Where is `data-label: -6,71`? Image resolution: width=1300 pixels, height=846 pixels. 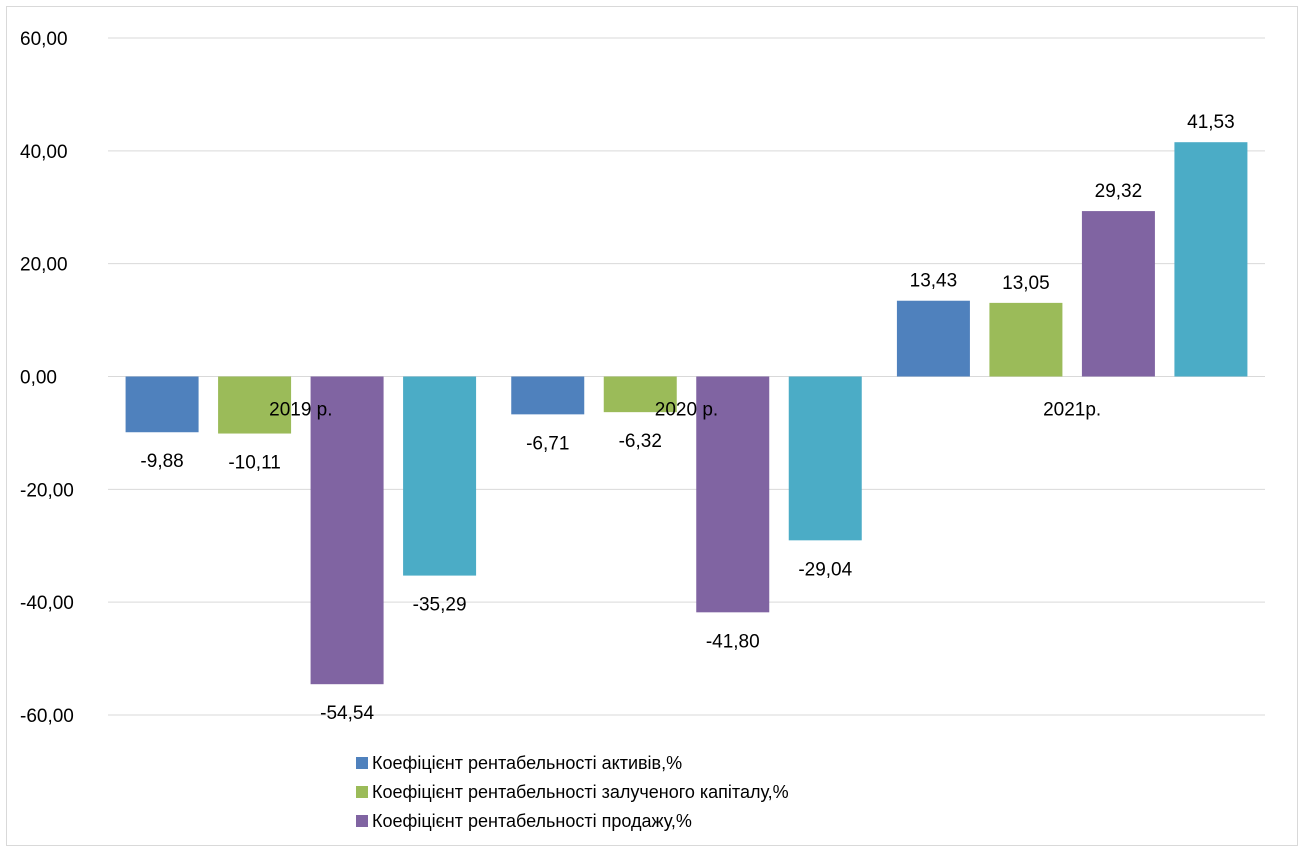
data-label: -6,71 is located at coordinates (547, 443).